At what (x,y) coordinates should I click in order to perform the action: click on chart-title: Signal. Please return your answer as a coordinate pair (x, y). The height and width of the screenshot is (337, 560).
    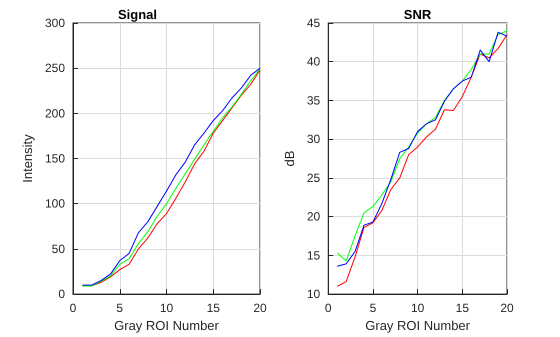
    Looking at the image, I should click on (138, 14).